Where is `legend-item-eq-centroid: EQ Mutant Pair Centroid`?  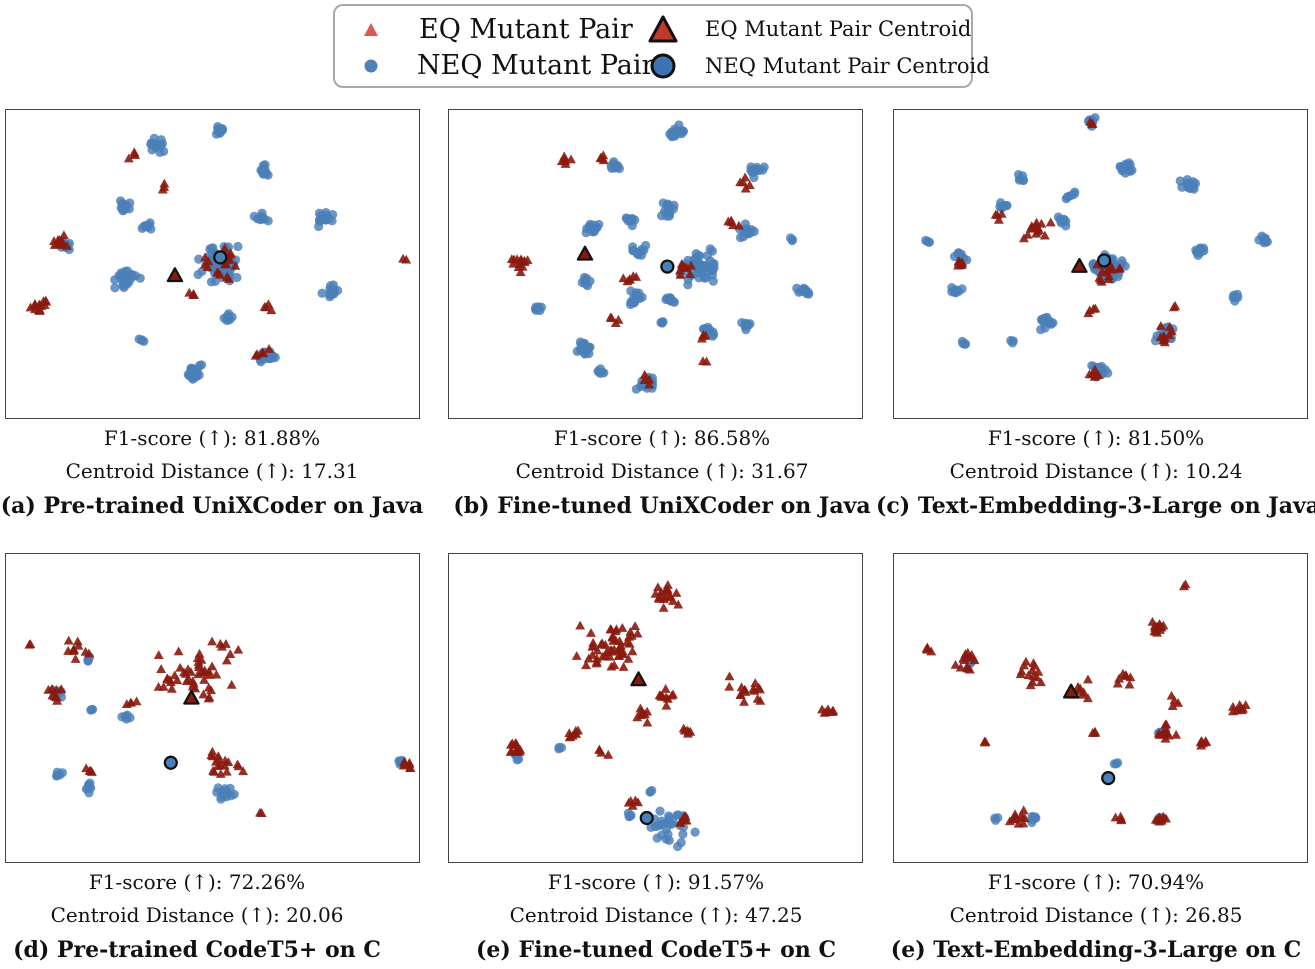
legend-item-eq-centroid: EQ Mutant Pair Centroid is located at coordinates (809, 29).